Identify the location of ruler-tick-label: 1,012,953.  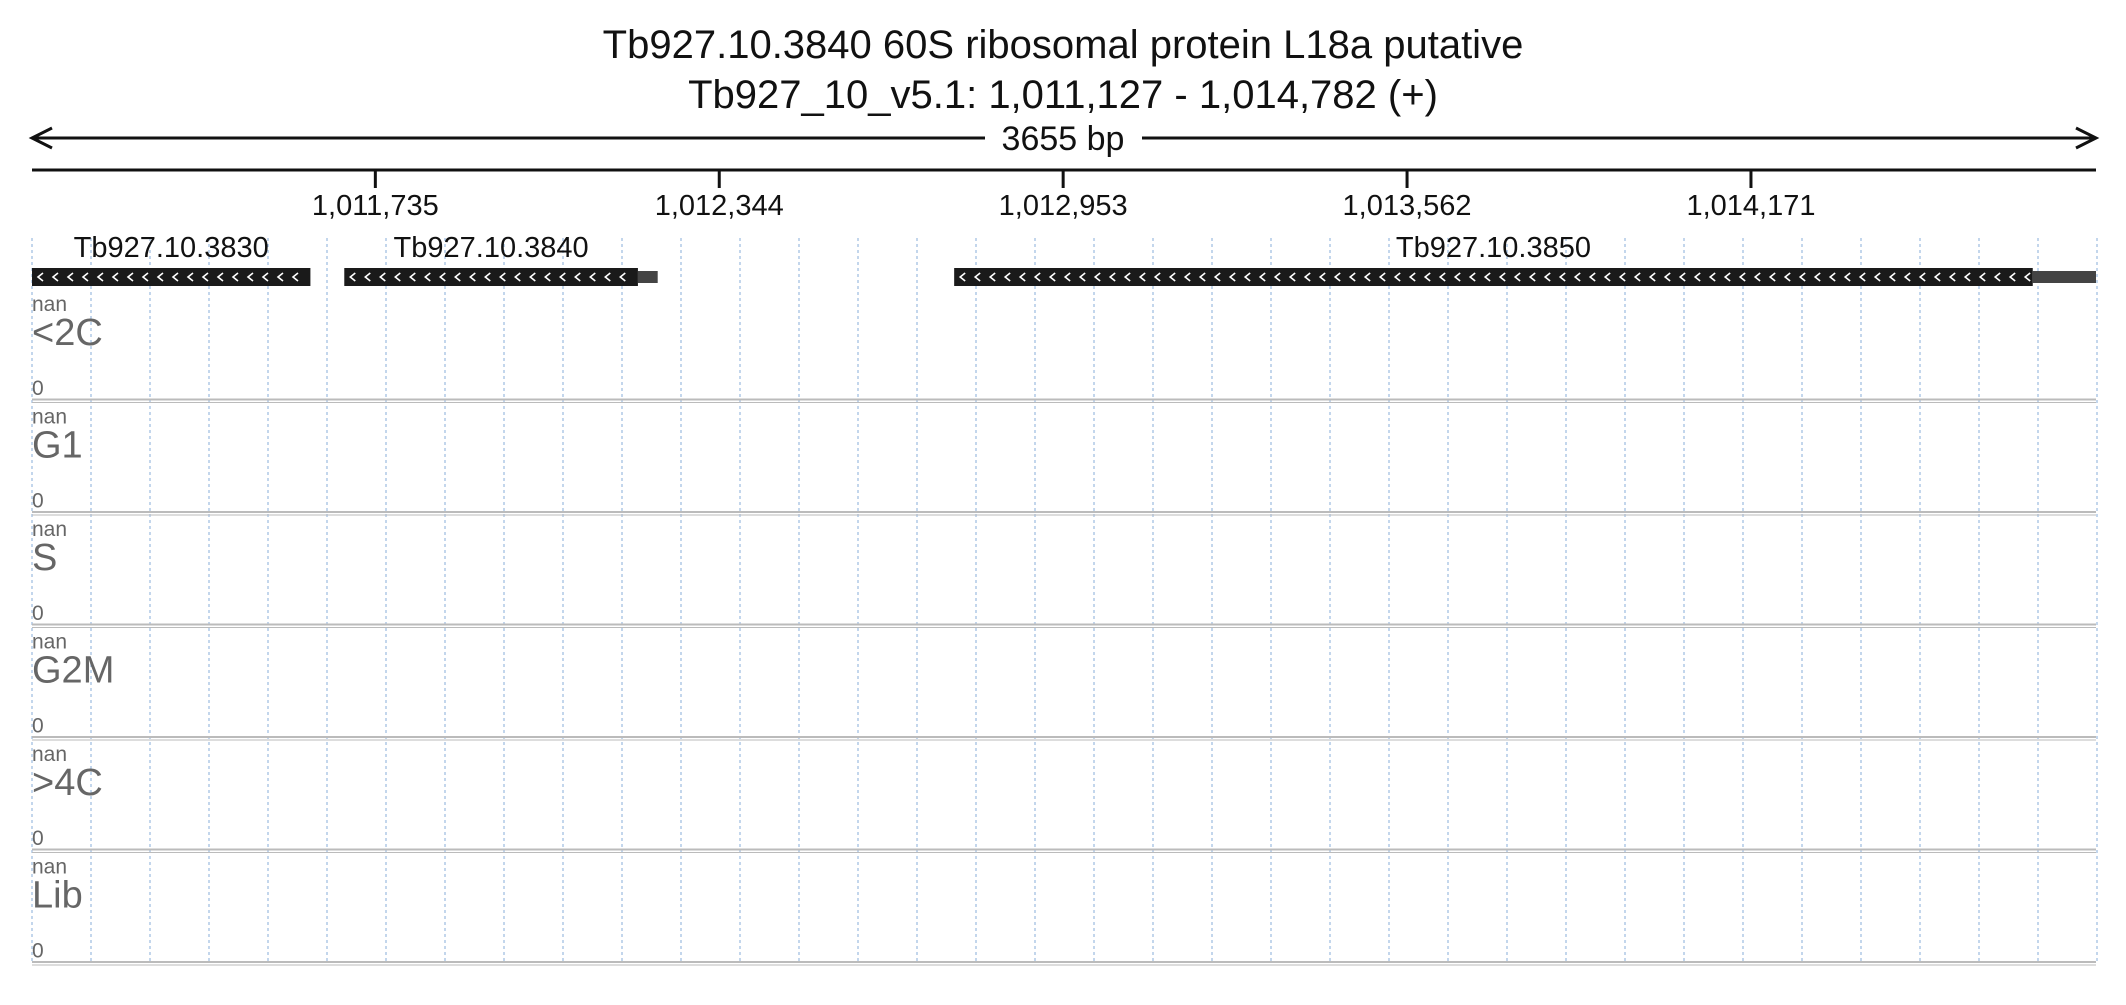
(1063, 206).